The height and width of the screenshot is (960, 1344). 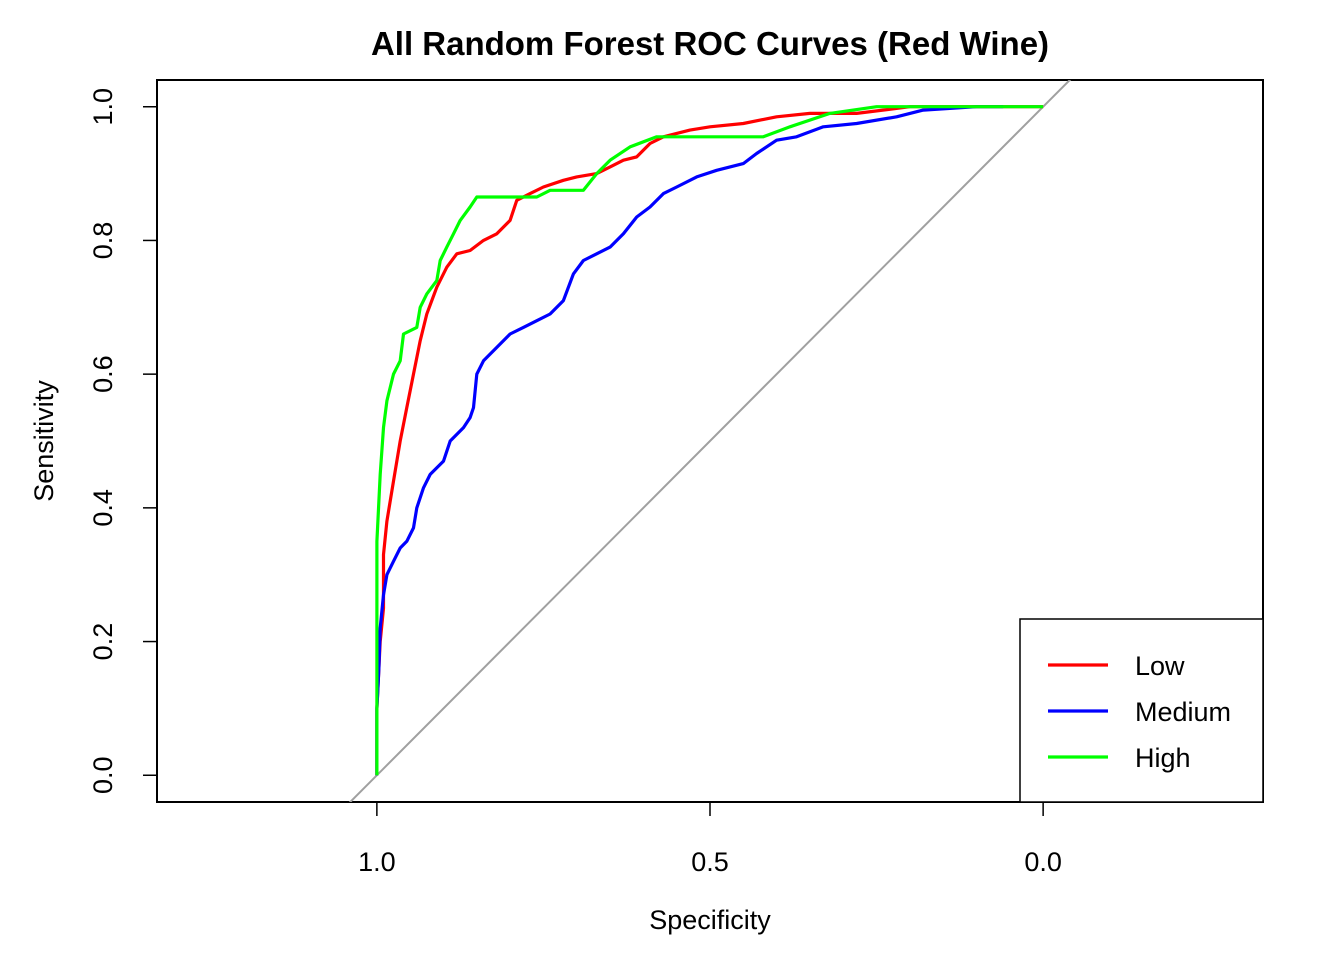 I want to click on x-axis-label: Specificity, so click(x=710, y=920).